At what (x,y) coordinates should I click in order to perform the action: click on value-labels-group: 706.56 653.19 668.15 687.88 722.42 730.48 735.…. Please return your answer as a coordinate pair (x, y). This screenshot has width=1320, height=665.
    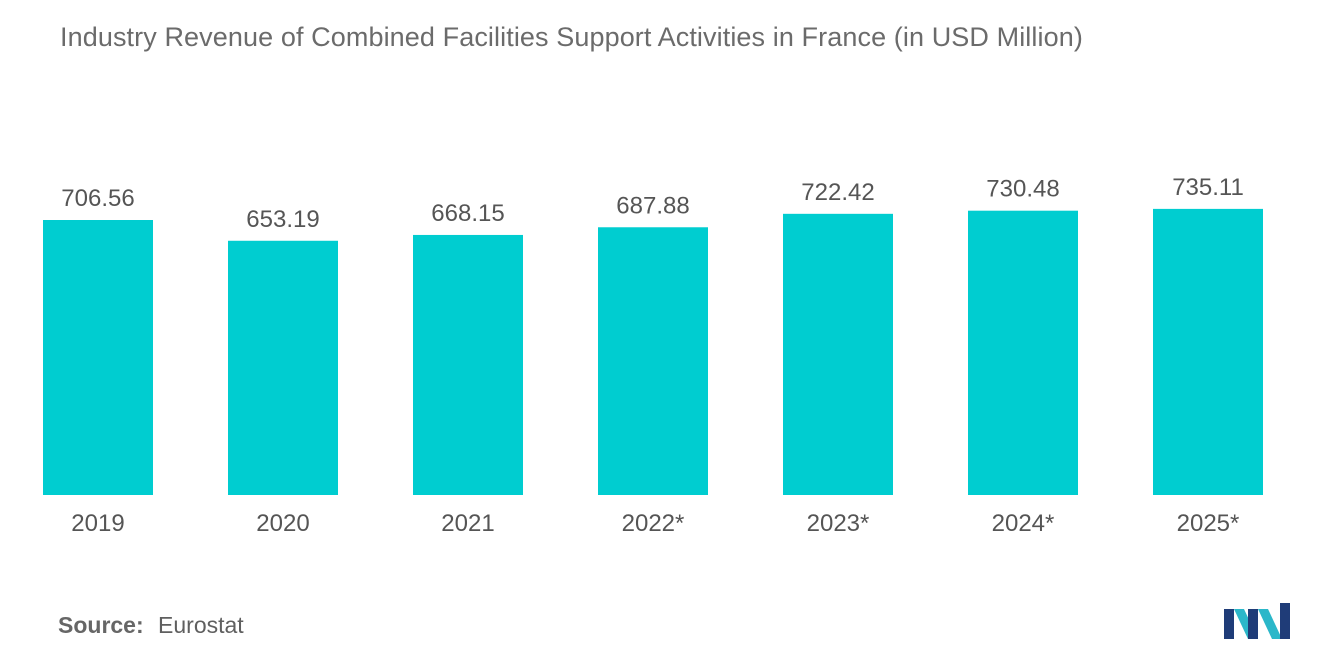
    Looking at the image, I should click on (652, 203).